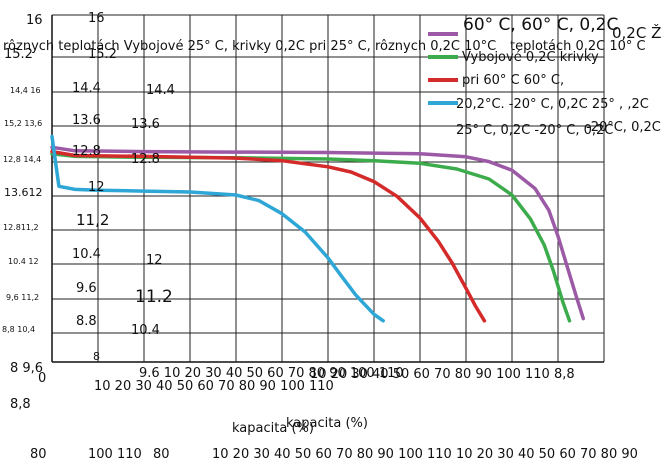 This screenshot has height=463, width=664. Describe the element at coordinates (23, 123) in the screenshot. I see `y-tick-label: 15,2 13,6` at that location.